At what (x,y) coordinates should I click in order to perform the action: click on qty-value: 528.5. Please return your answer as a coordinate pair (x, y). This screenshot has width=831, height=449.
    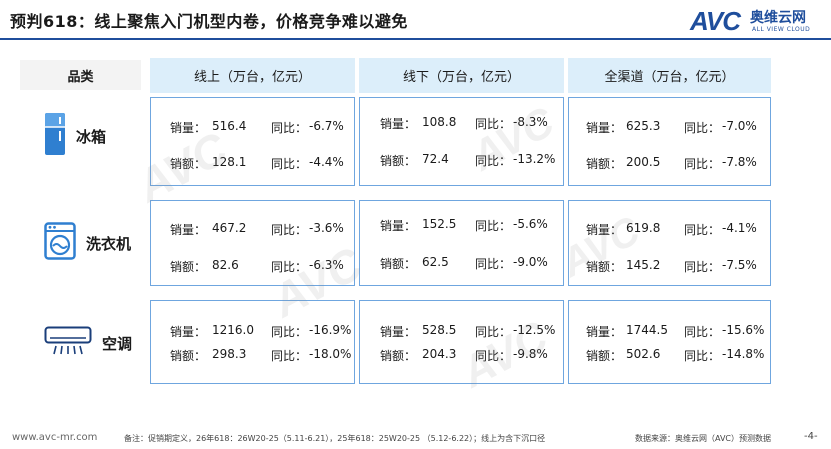
    Looking at the image, I should click on (439, 330).